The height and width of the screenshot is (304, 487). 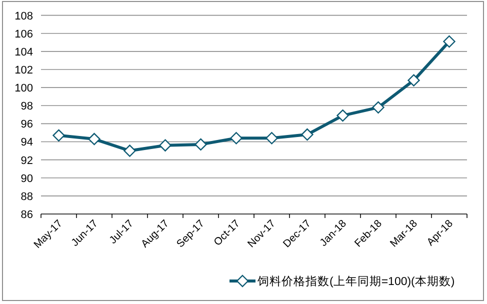 I want to click on y-tick-label: 96, so click(x=26, y=124).